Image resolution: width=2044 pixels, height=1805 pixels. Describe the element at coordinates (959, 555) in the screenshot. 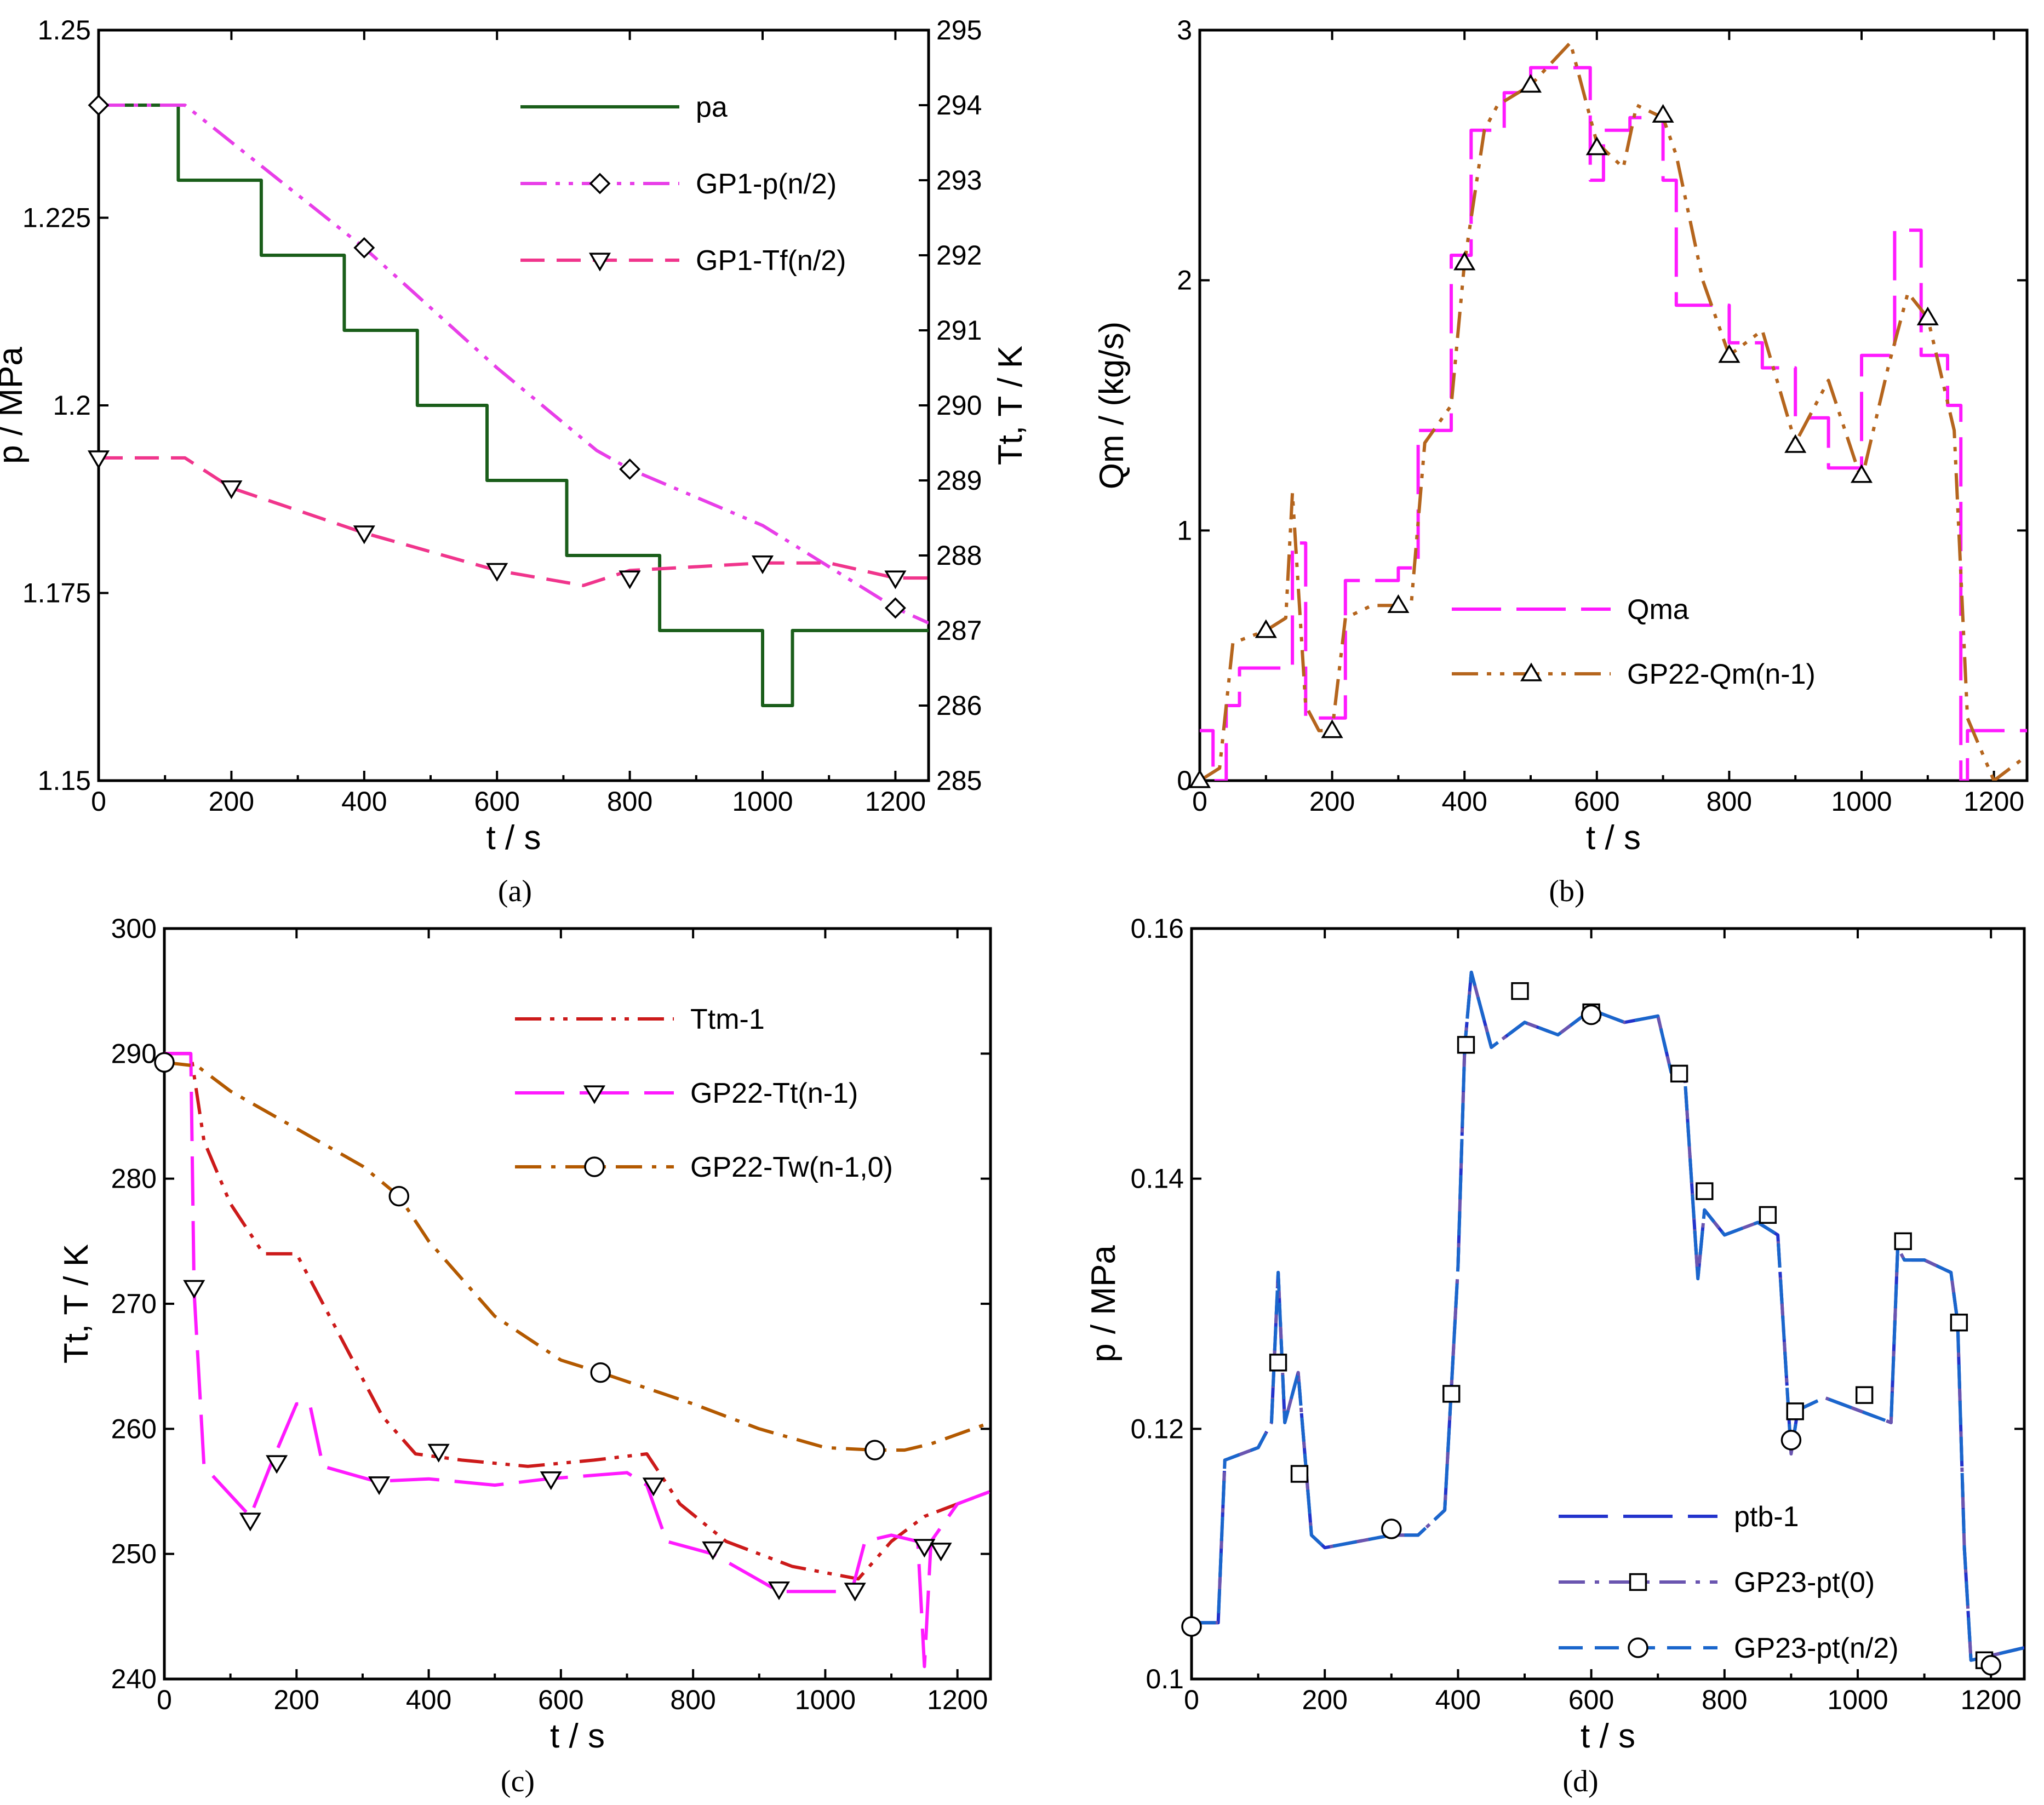

I see `y2-tick-label: 288` at that location.